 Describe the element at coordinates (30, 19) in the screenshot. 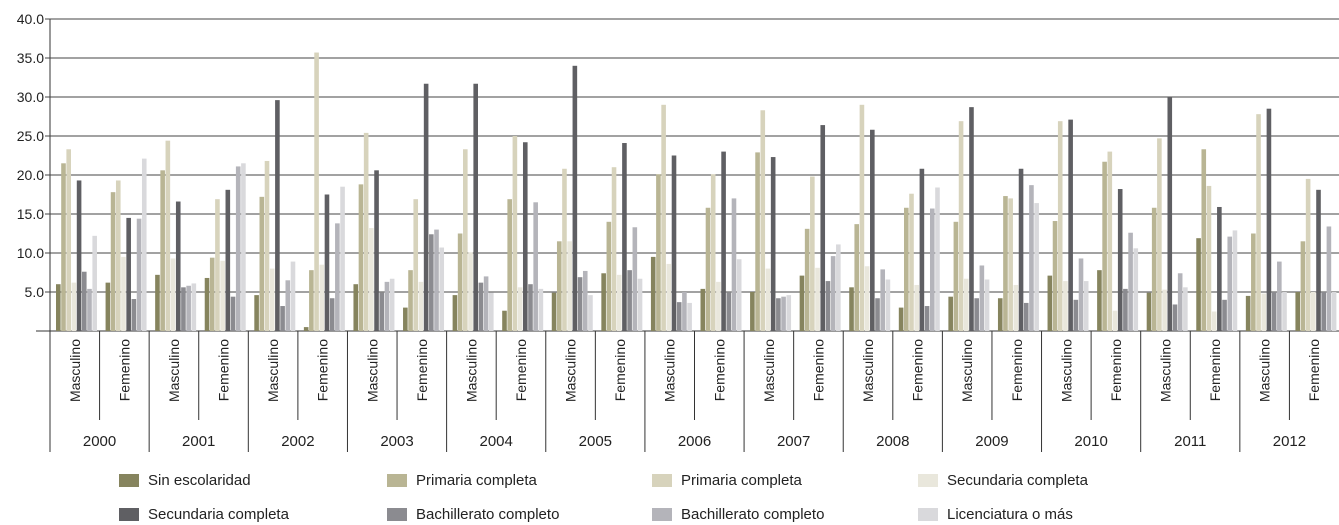

I see `y-tick-label: 40.0` at that location.